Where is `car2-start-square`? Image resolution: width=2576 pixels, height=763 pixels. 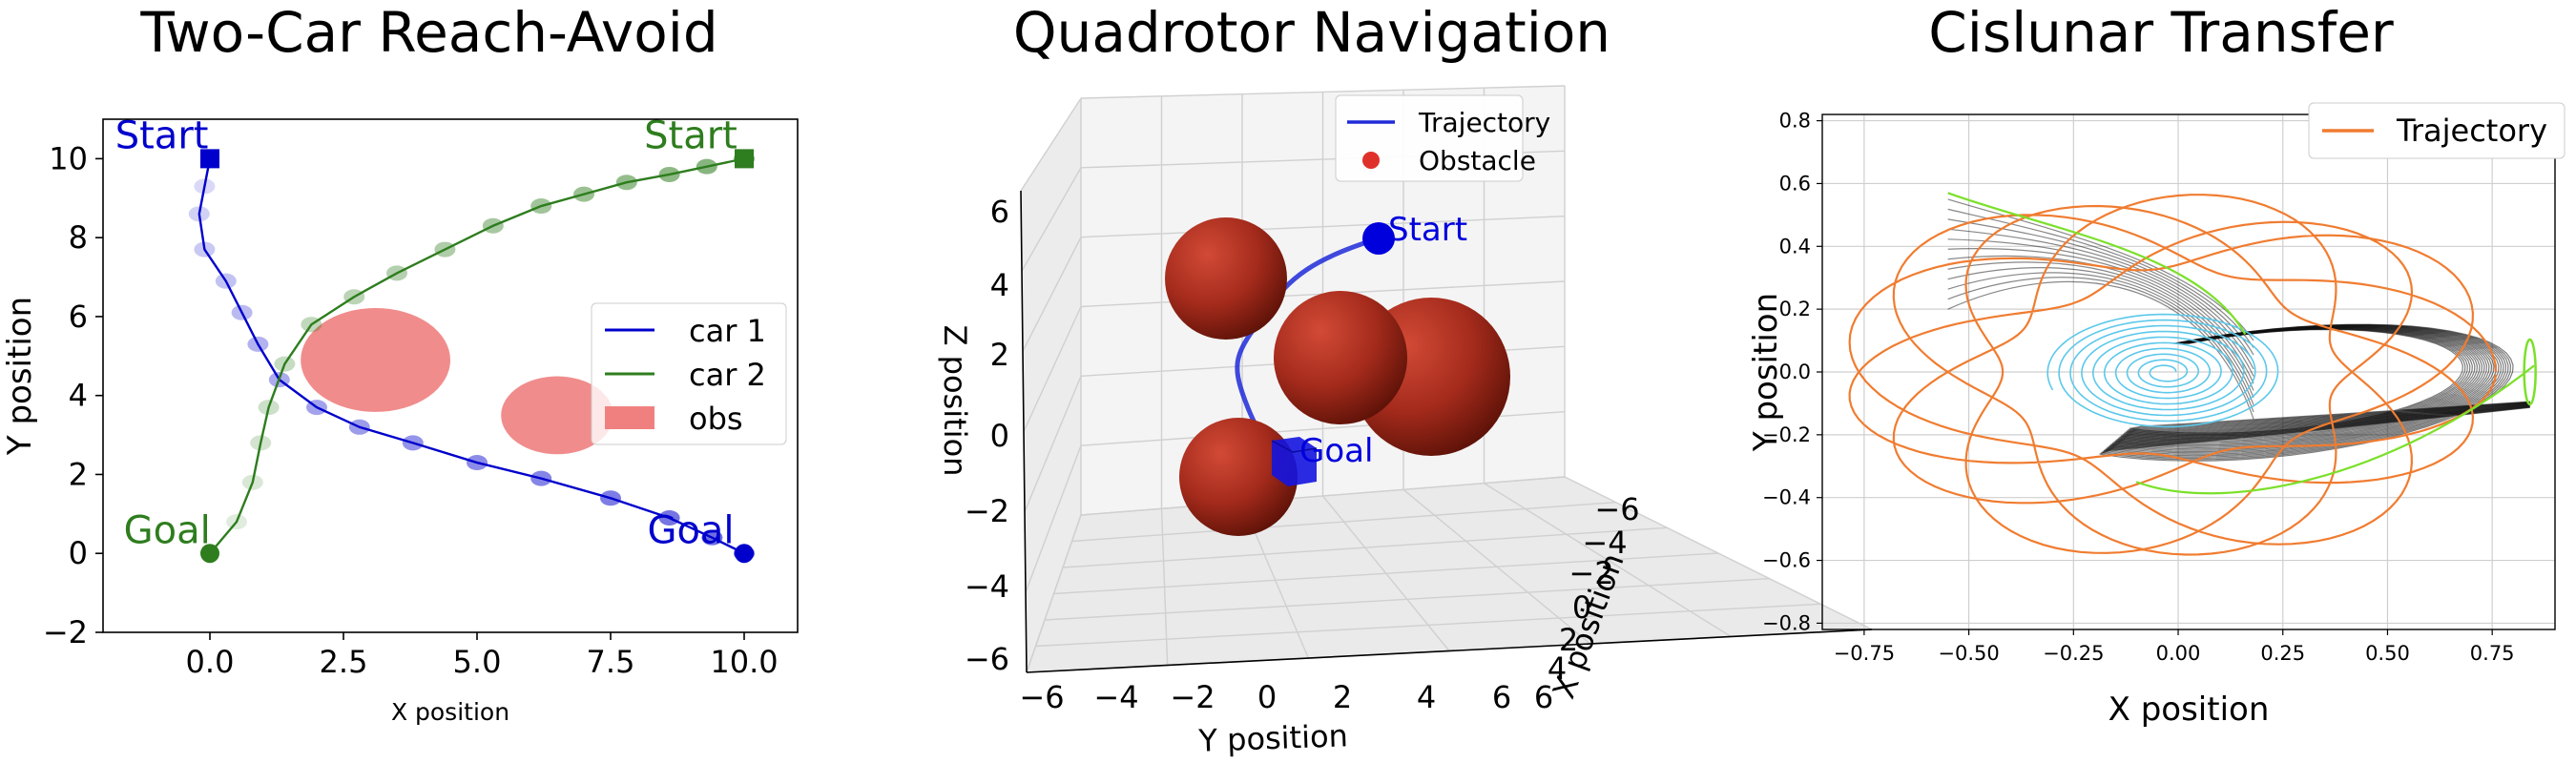
car2-start-square is located at coordinates (744, 159).